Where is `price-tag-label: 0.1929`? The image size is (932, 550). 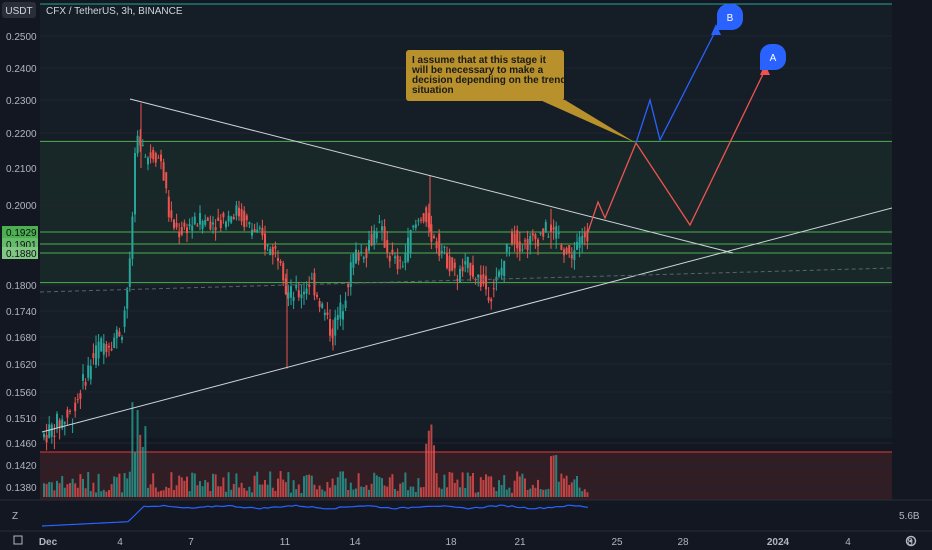
price-tag-label: 0.1929 is located at coordinates (21, 233).